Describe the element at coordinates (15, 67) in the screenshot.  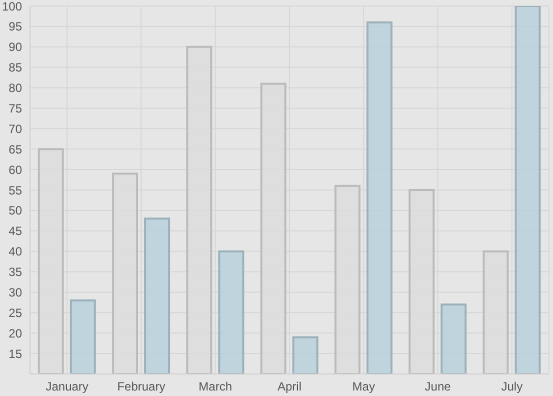
I see `y-tick-label: 85` at that location.